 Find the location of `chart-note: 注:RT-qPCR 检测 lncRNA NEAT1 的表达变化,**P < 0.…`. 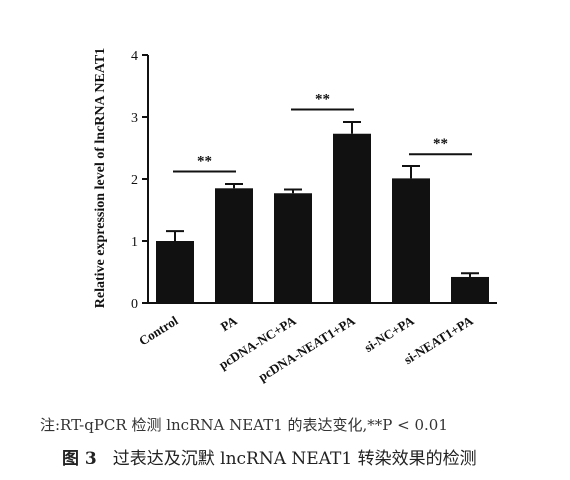

chart-note: 注:RT-qPCR 检测 lncRNA NEAT1 的表达变化,**P < 0.… is located at coordinates (244, 425).